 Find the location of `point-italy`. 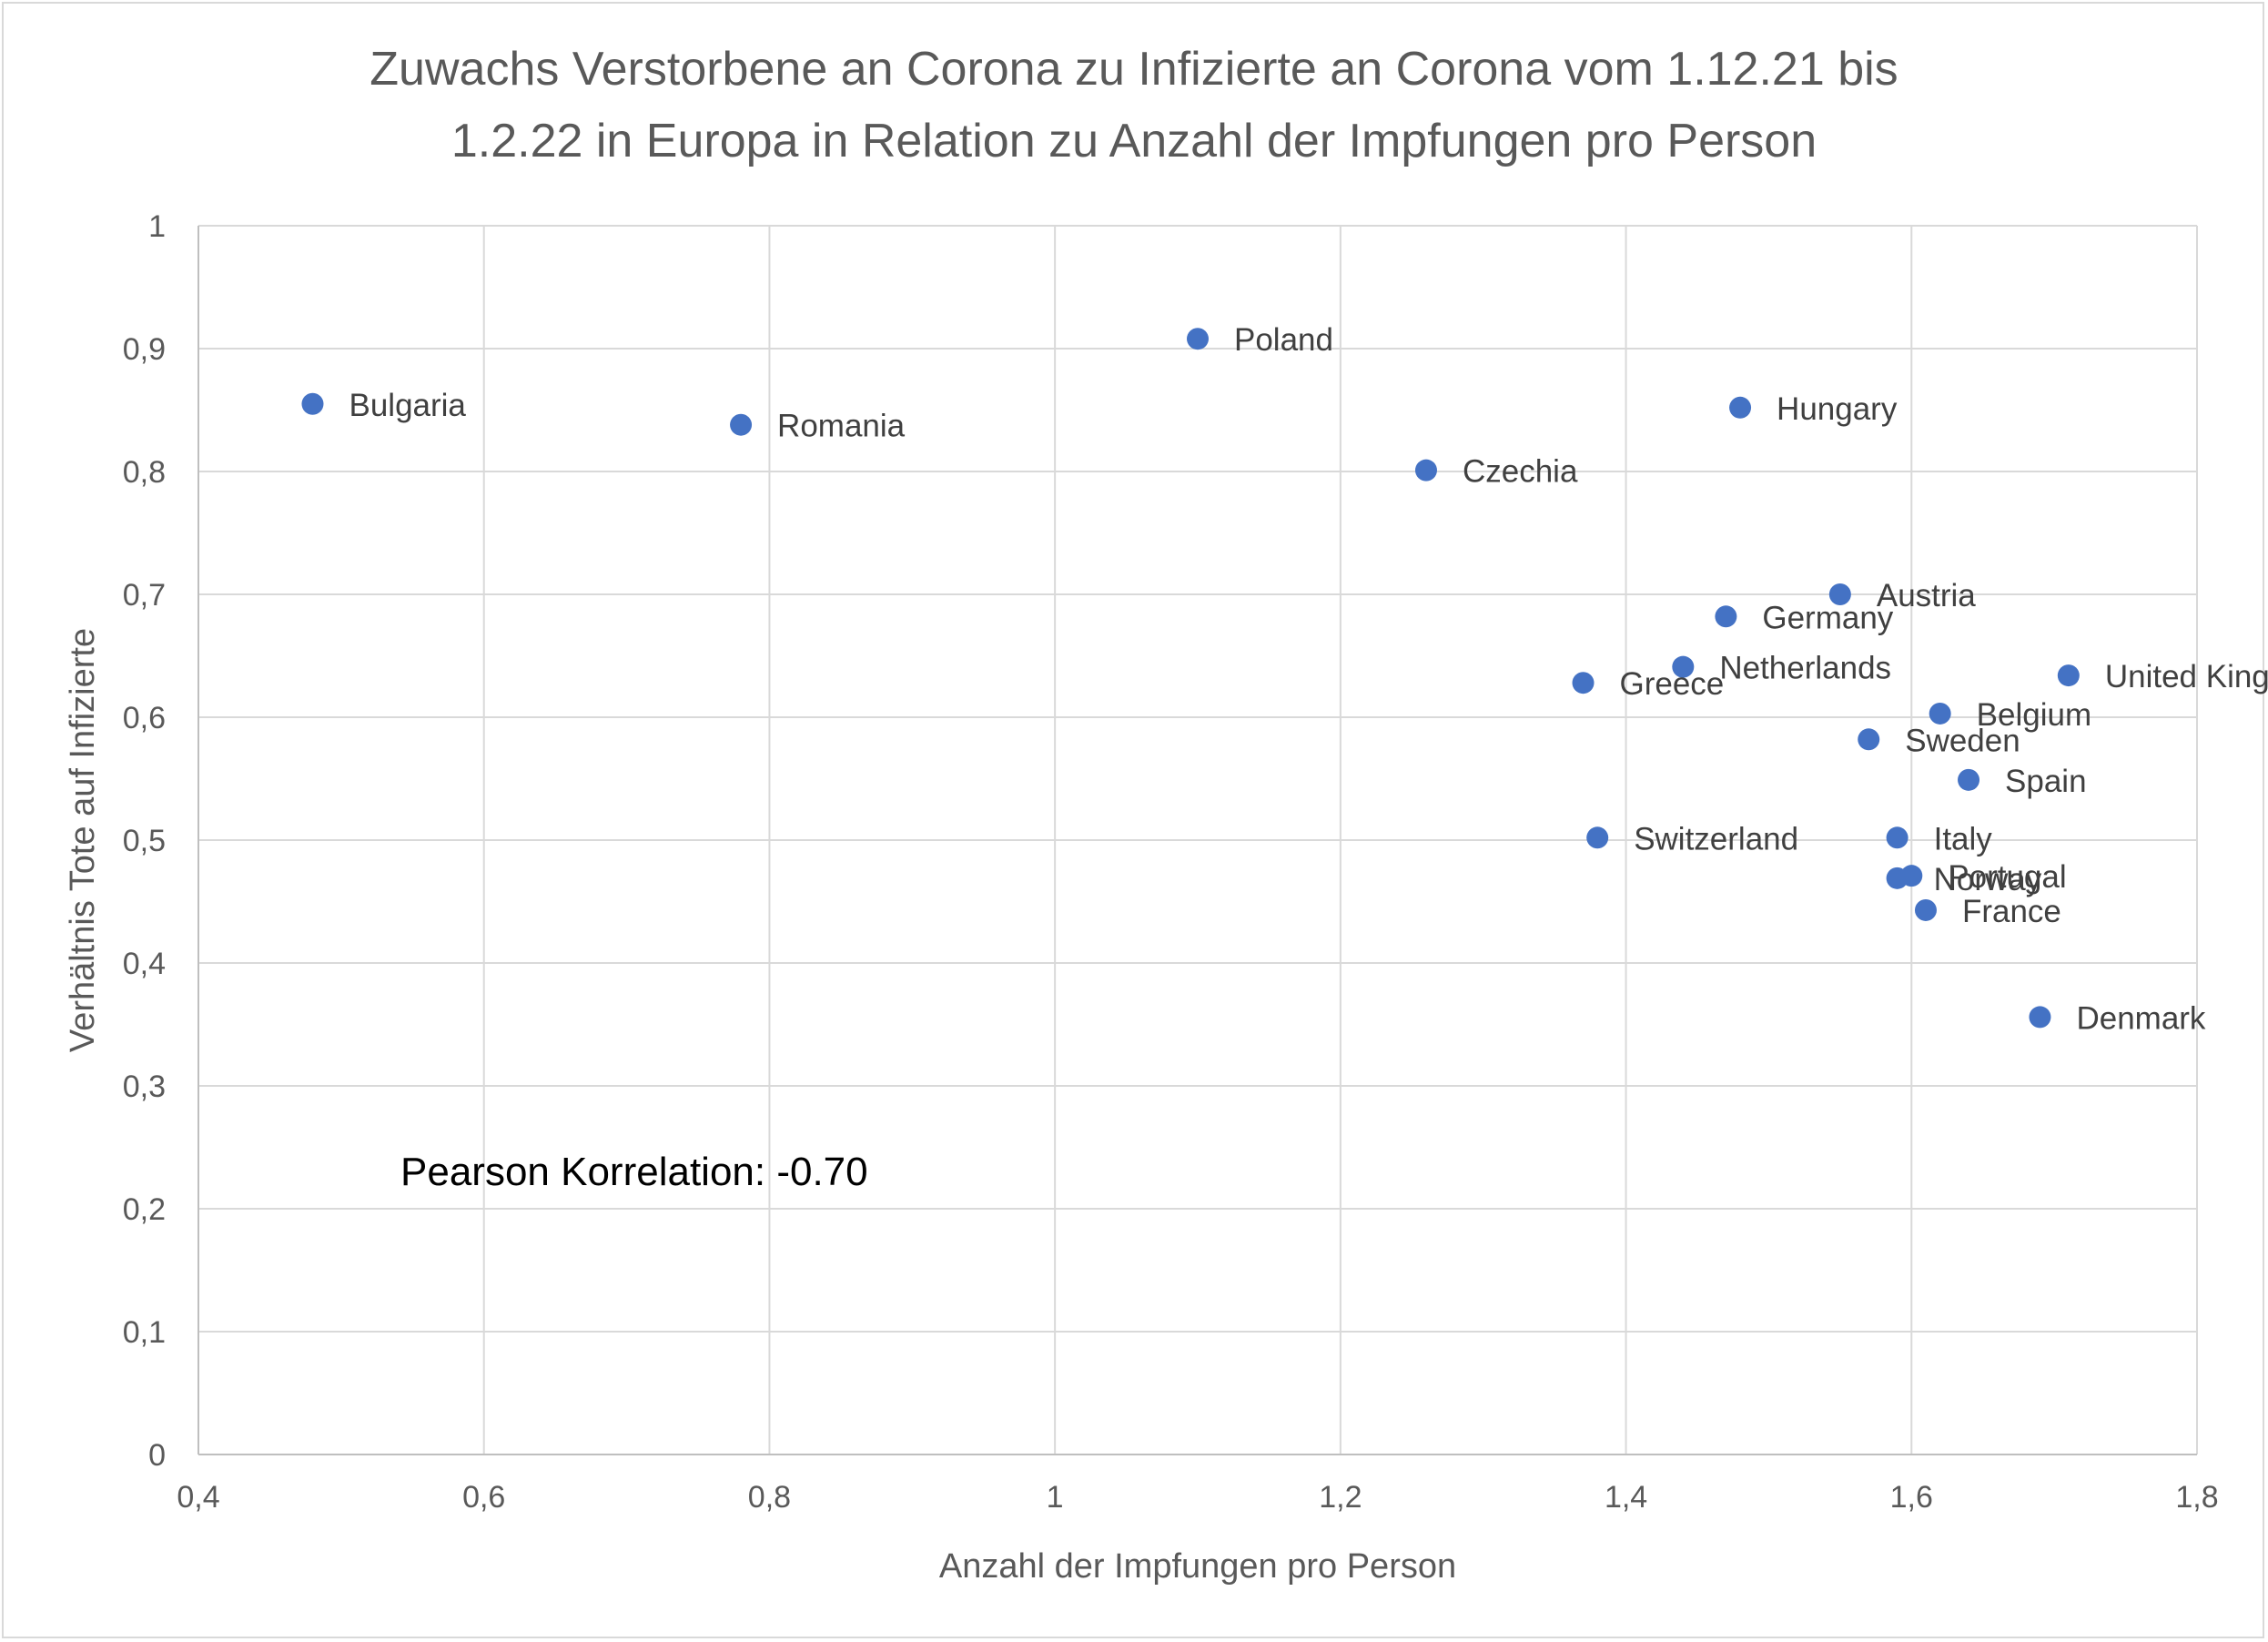

point-italy is located at coordinates (1898, 837).